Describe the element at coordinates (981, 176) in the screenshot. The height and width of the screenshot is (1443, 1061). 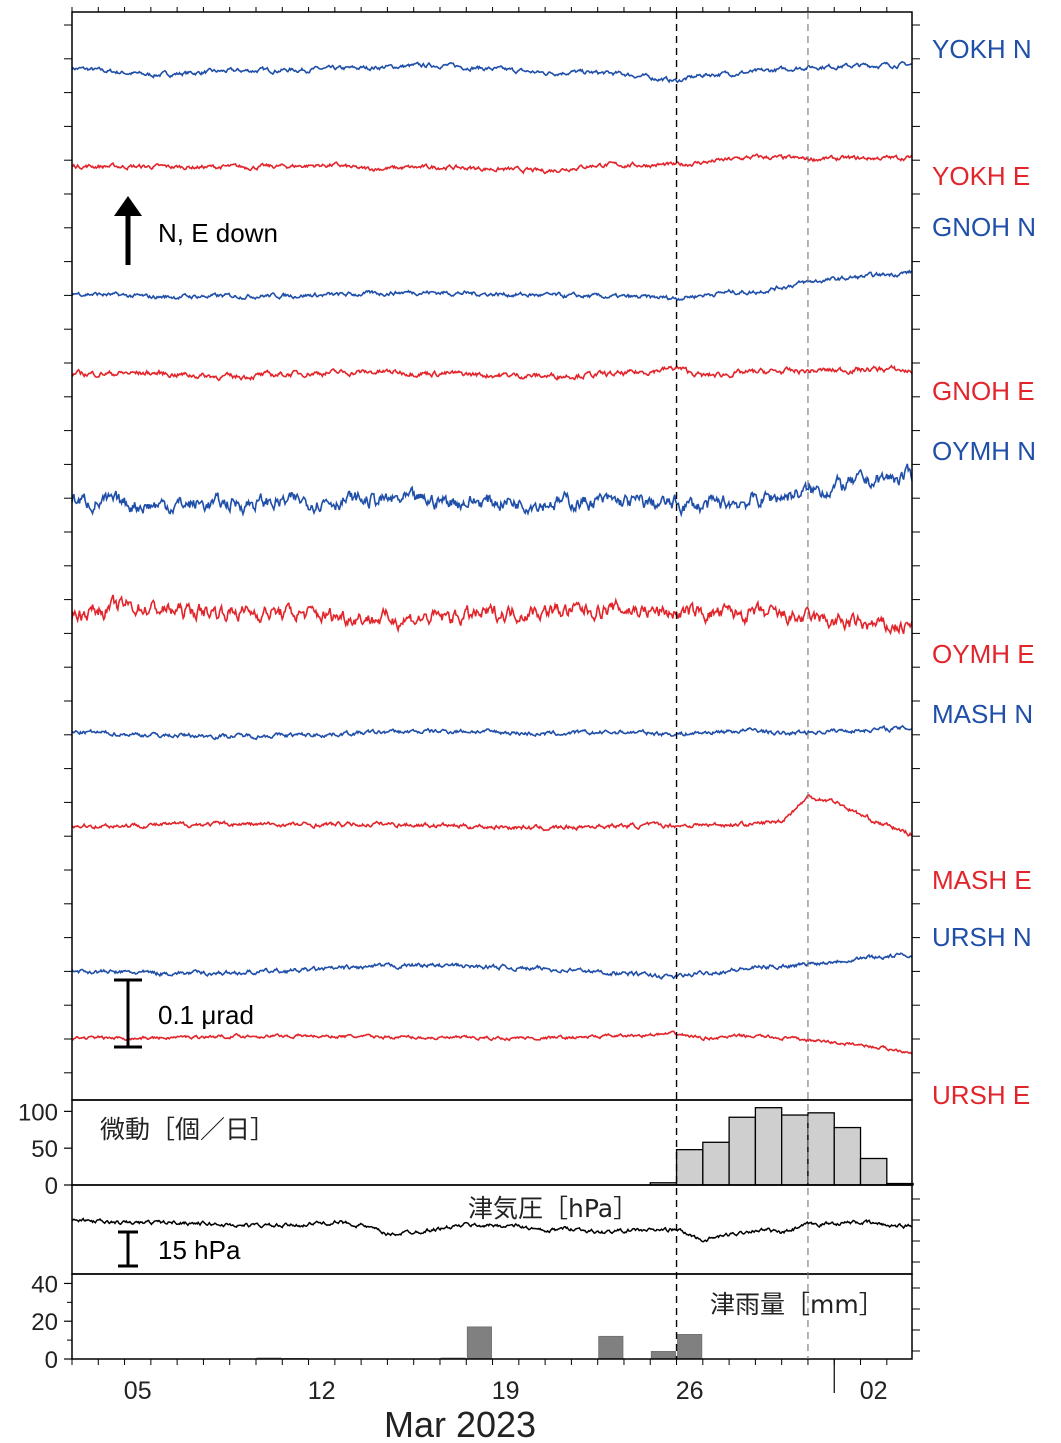
I see `series-label-yokh-e: YOKH E` at that location.